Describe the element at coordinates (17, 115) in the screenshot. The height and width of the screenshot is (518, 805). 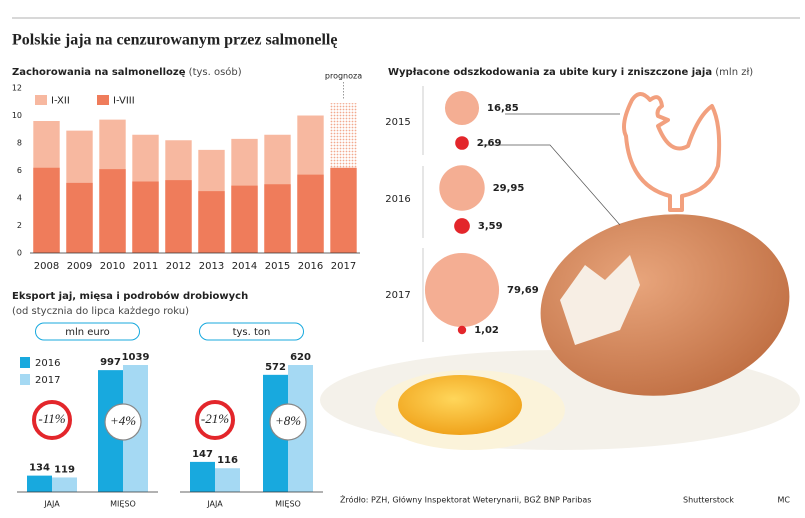
I see `y-tick-label: 10` at that location.